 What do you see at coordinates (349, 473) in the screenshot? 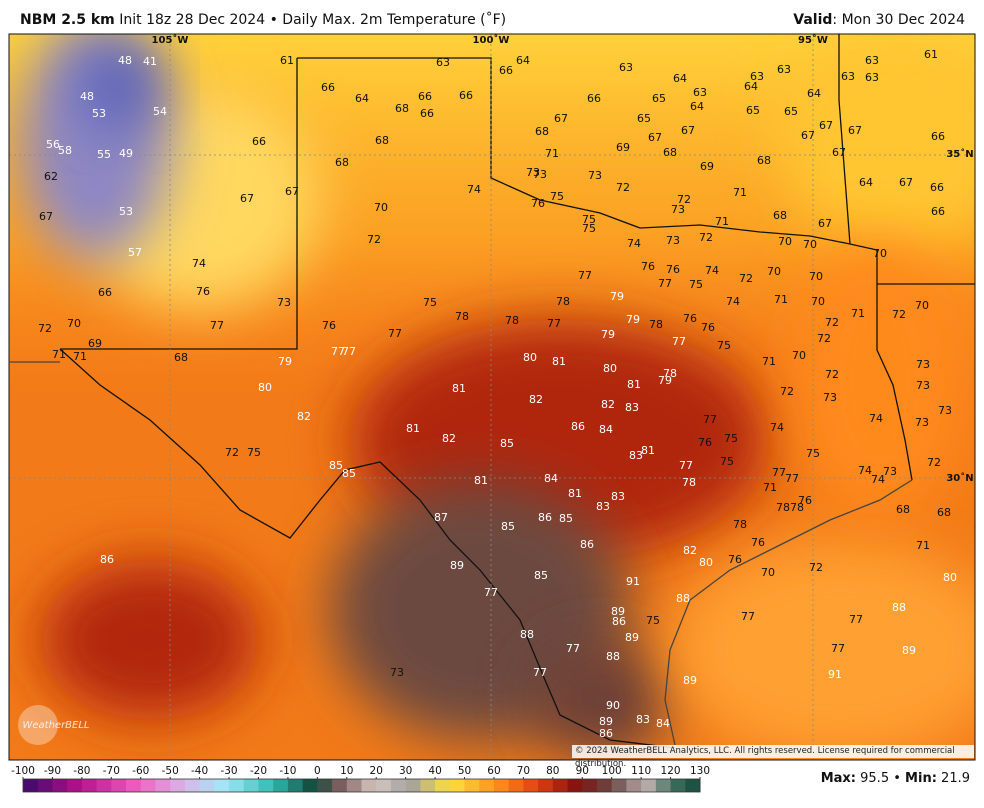
I see `station-value: 85` at bounding box center [349, 473].